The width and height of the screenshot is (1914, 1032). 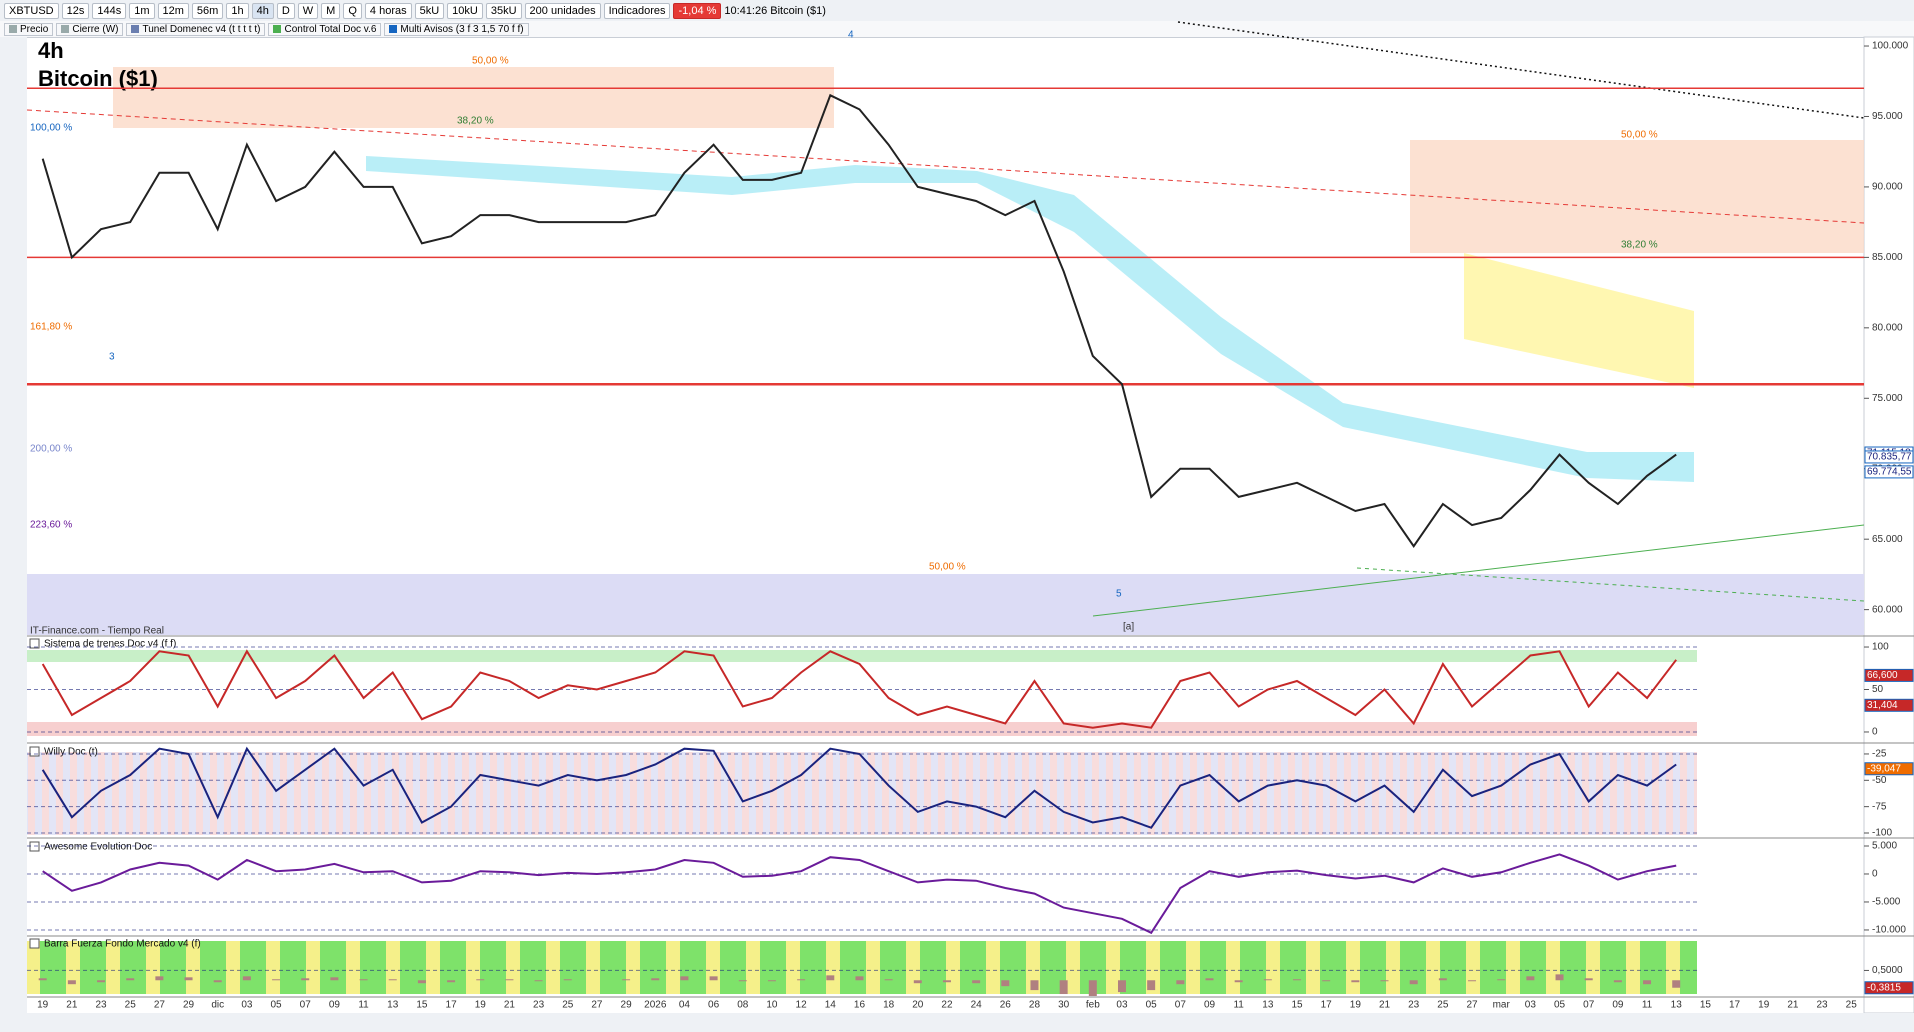 What do you see at coordinates (1882, 833) in the screenshot?
I see `y-tick-label: -100` at bounding box center [1882, 833].